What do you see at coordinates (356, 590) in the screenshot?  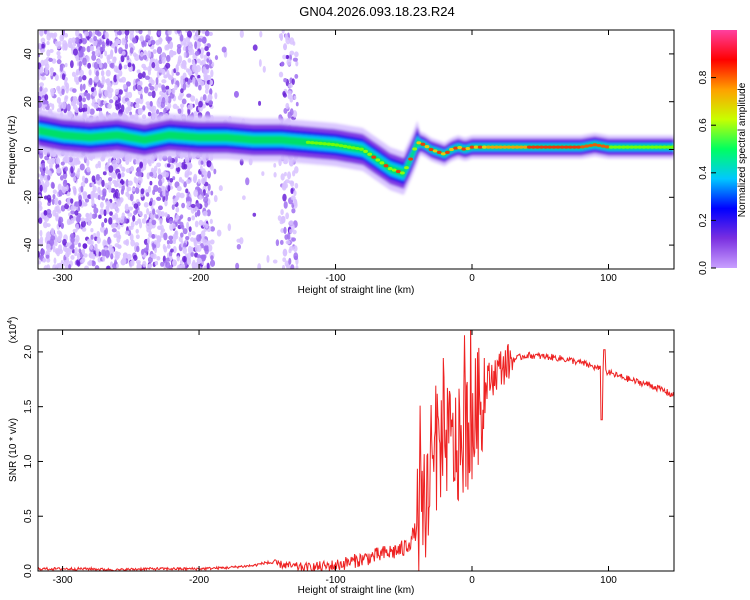 I see `snr-x-label: Height of straight line (km)` at bounding box center [356, 590].